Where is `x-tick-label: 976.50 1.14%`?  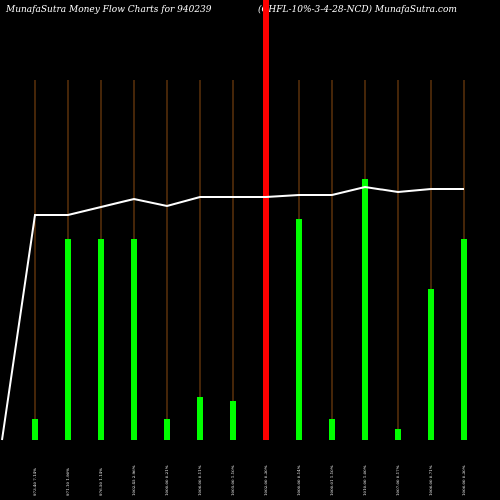 x-tick-label: 976.50 1.14% is located at coordinates (100, 482).